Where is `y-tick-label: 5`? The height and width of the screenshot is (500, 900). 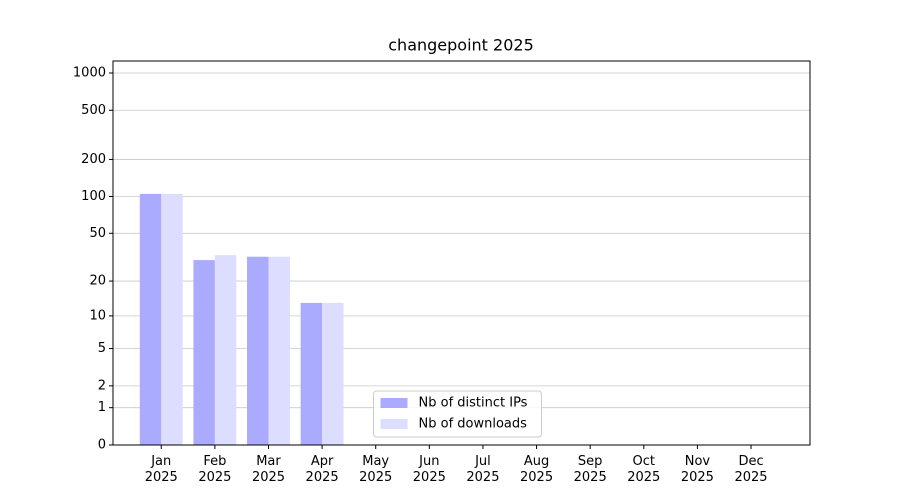 y-tick-label: 5 is located at coordinates (102, 348).